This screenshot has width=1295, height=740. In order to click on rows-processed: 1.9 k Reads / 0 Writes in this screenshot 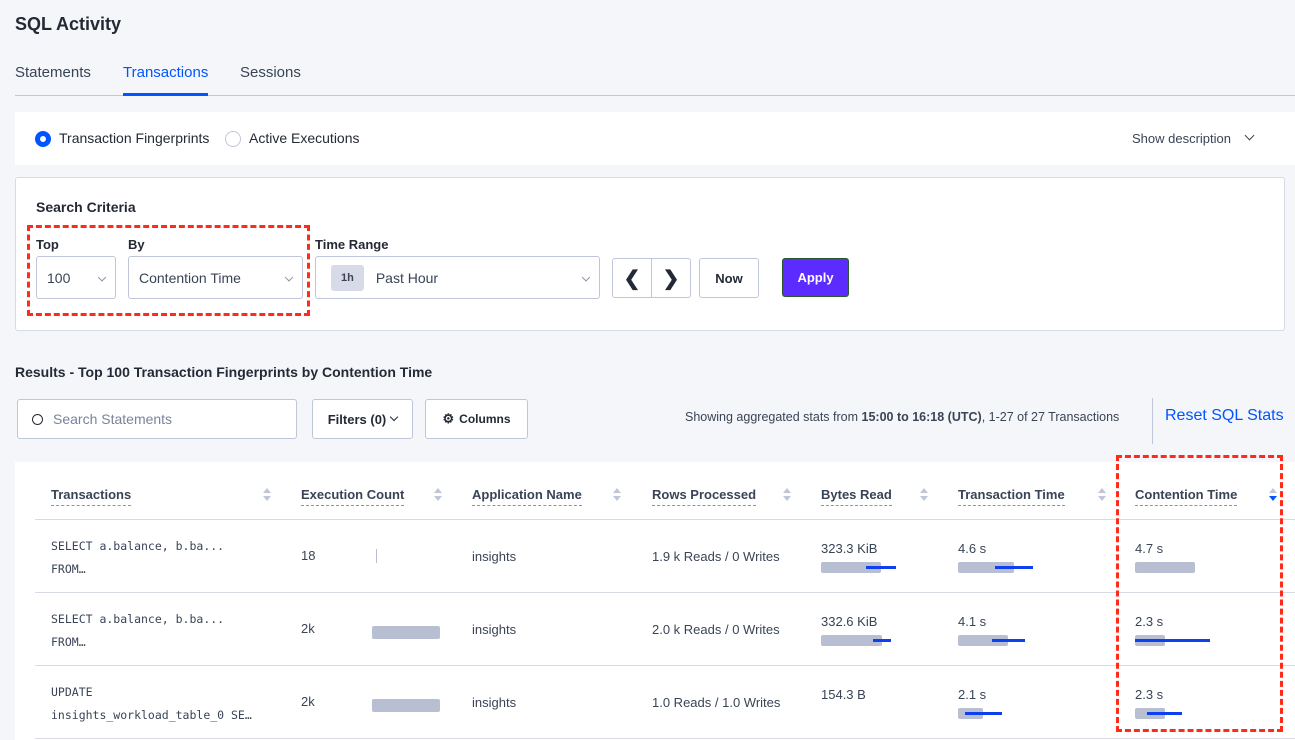, I will do `click(716, 556)`.